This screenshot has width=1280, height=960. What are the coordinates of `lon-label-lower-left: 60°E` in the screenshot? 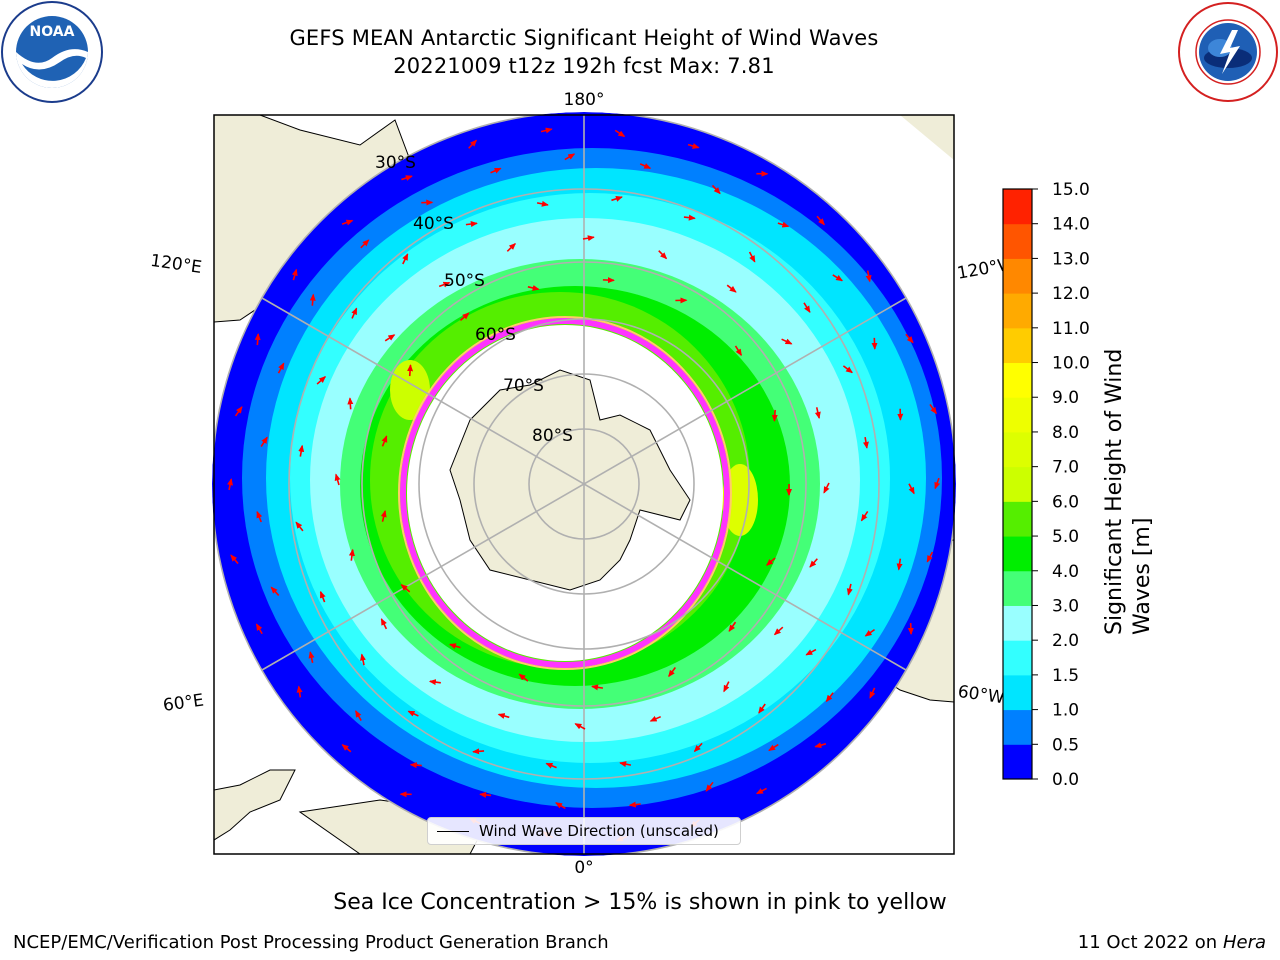 It's located at (183, 702).